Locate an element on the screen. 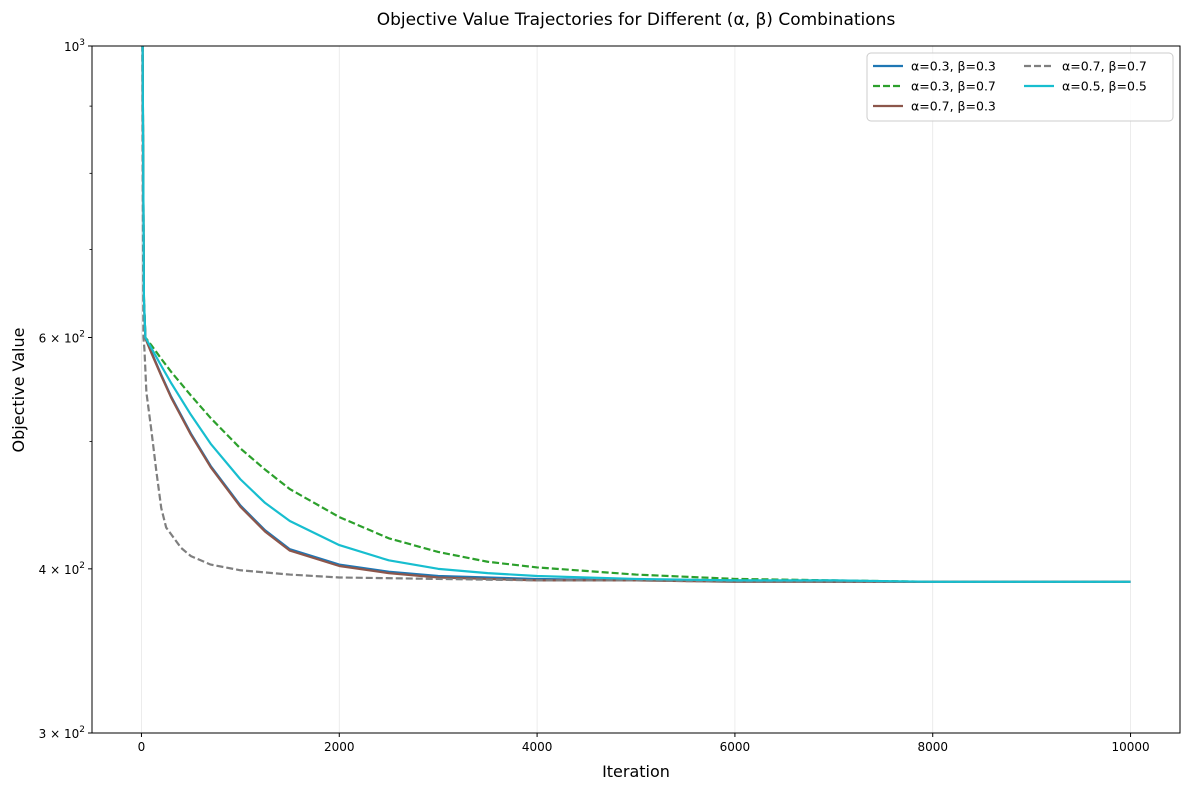 The image size is (1189, 790). y-tick-label: 103 is located at coordinates (74, 46).